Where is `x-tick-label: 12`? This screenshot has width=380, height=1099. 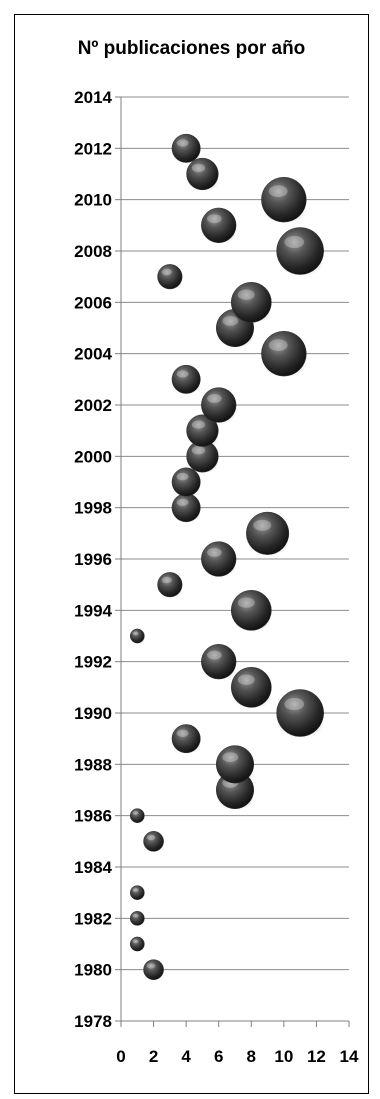
x-tick-label: 12 is located at coordinates (316, 1056).